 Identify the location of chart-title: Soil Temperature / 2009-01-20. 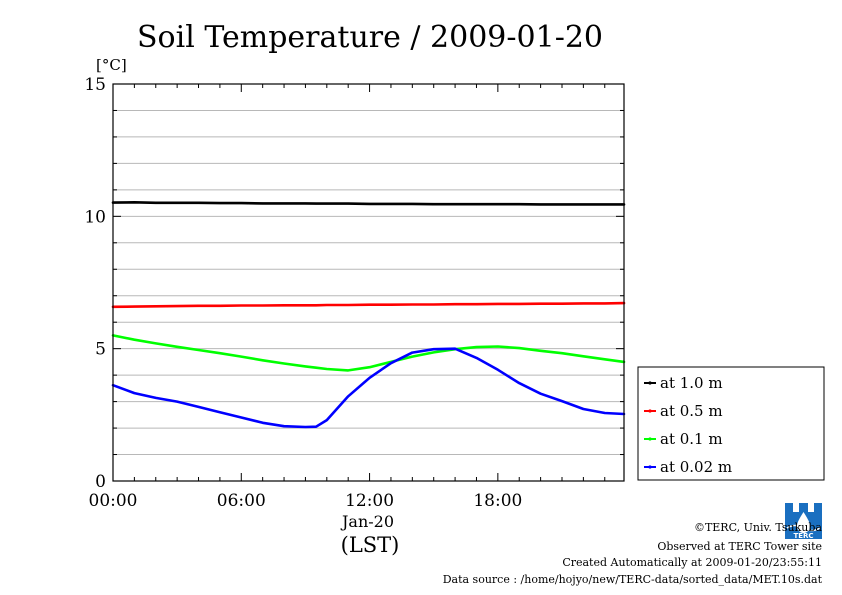
(370, 37).